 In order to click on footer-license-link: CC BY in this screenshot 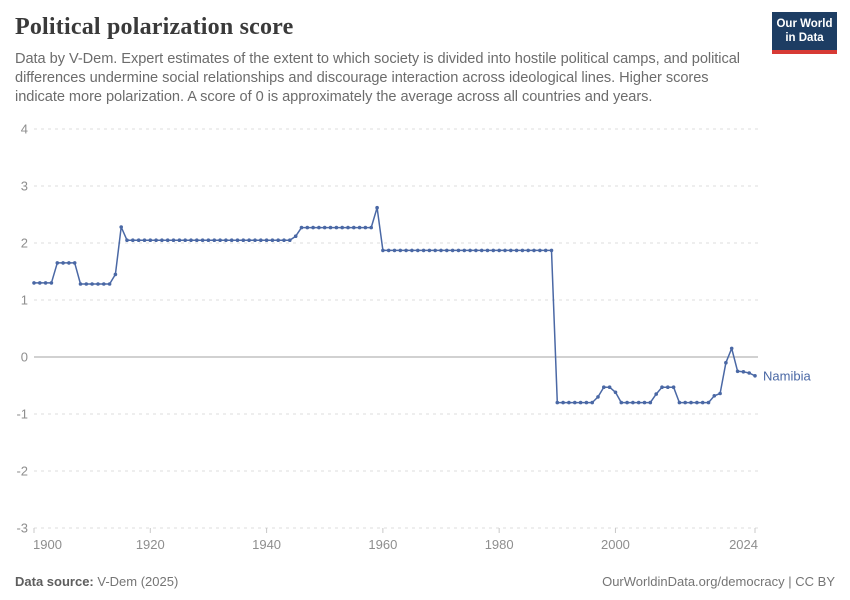, I will do `click(815, 581)`.